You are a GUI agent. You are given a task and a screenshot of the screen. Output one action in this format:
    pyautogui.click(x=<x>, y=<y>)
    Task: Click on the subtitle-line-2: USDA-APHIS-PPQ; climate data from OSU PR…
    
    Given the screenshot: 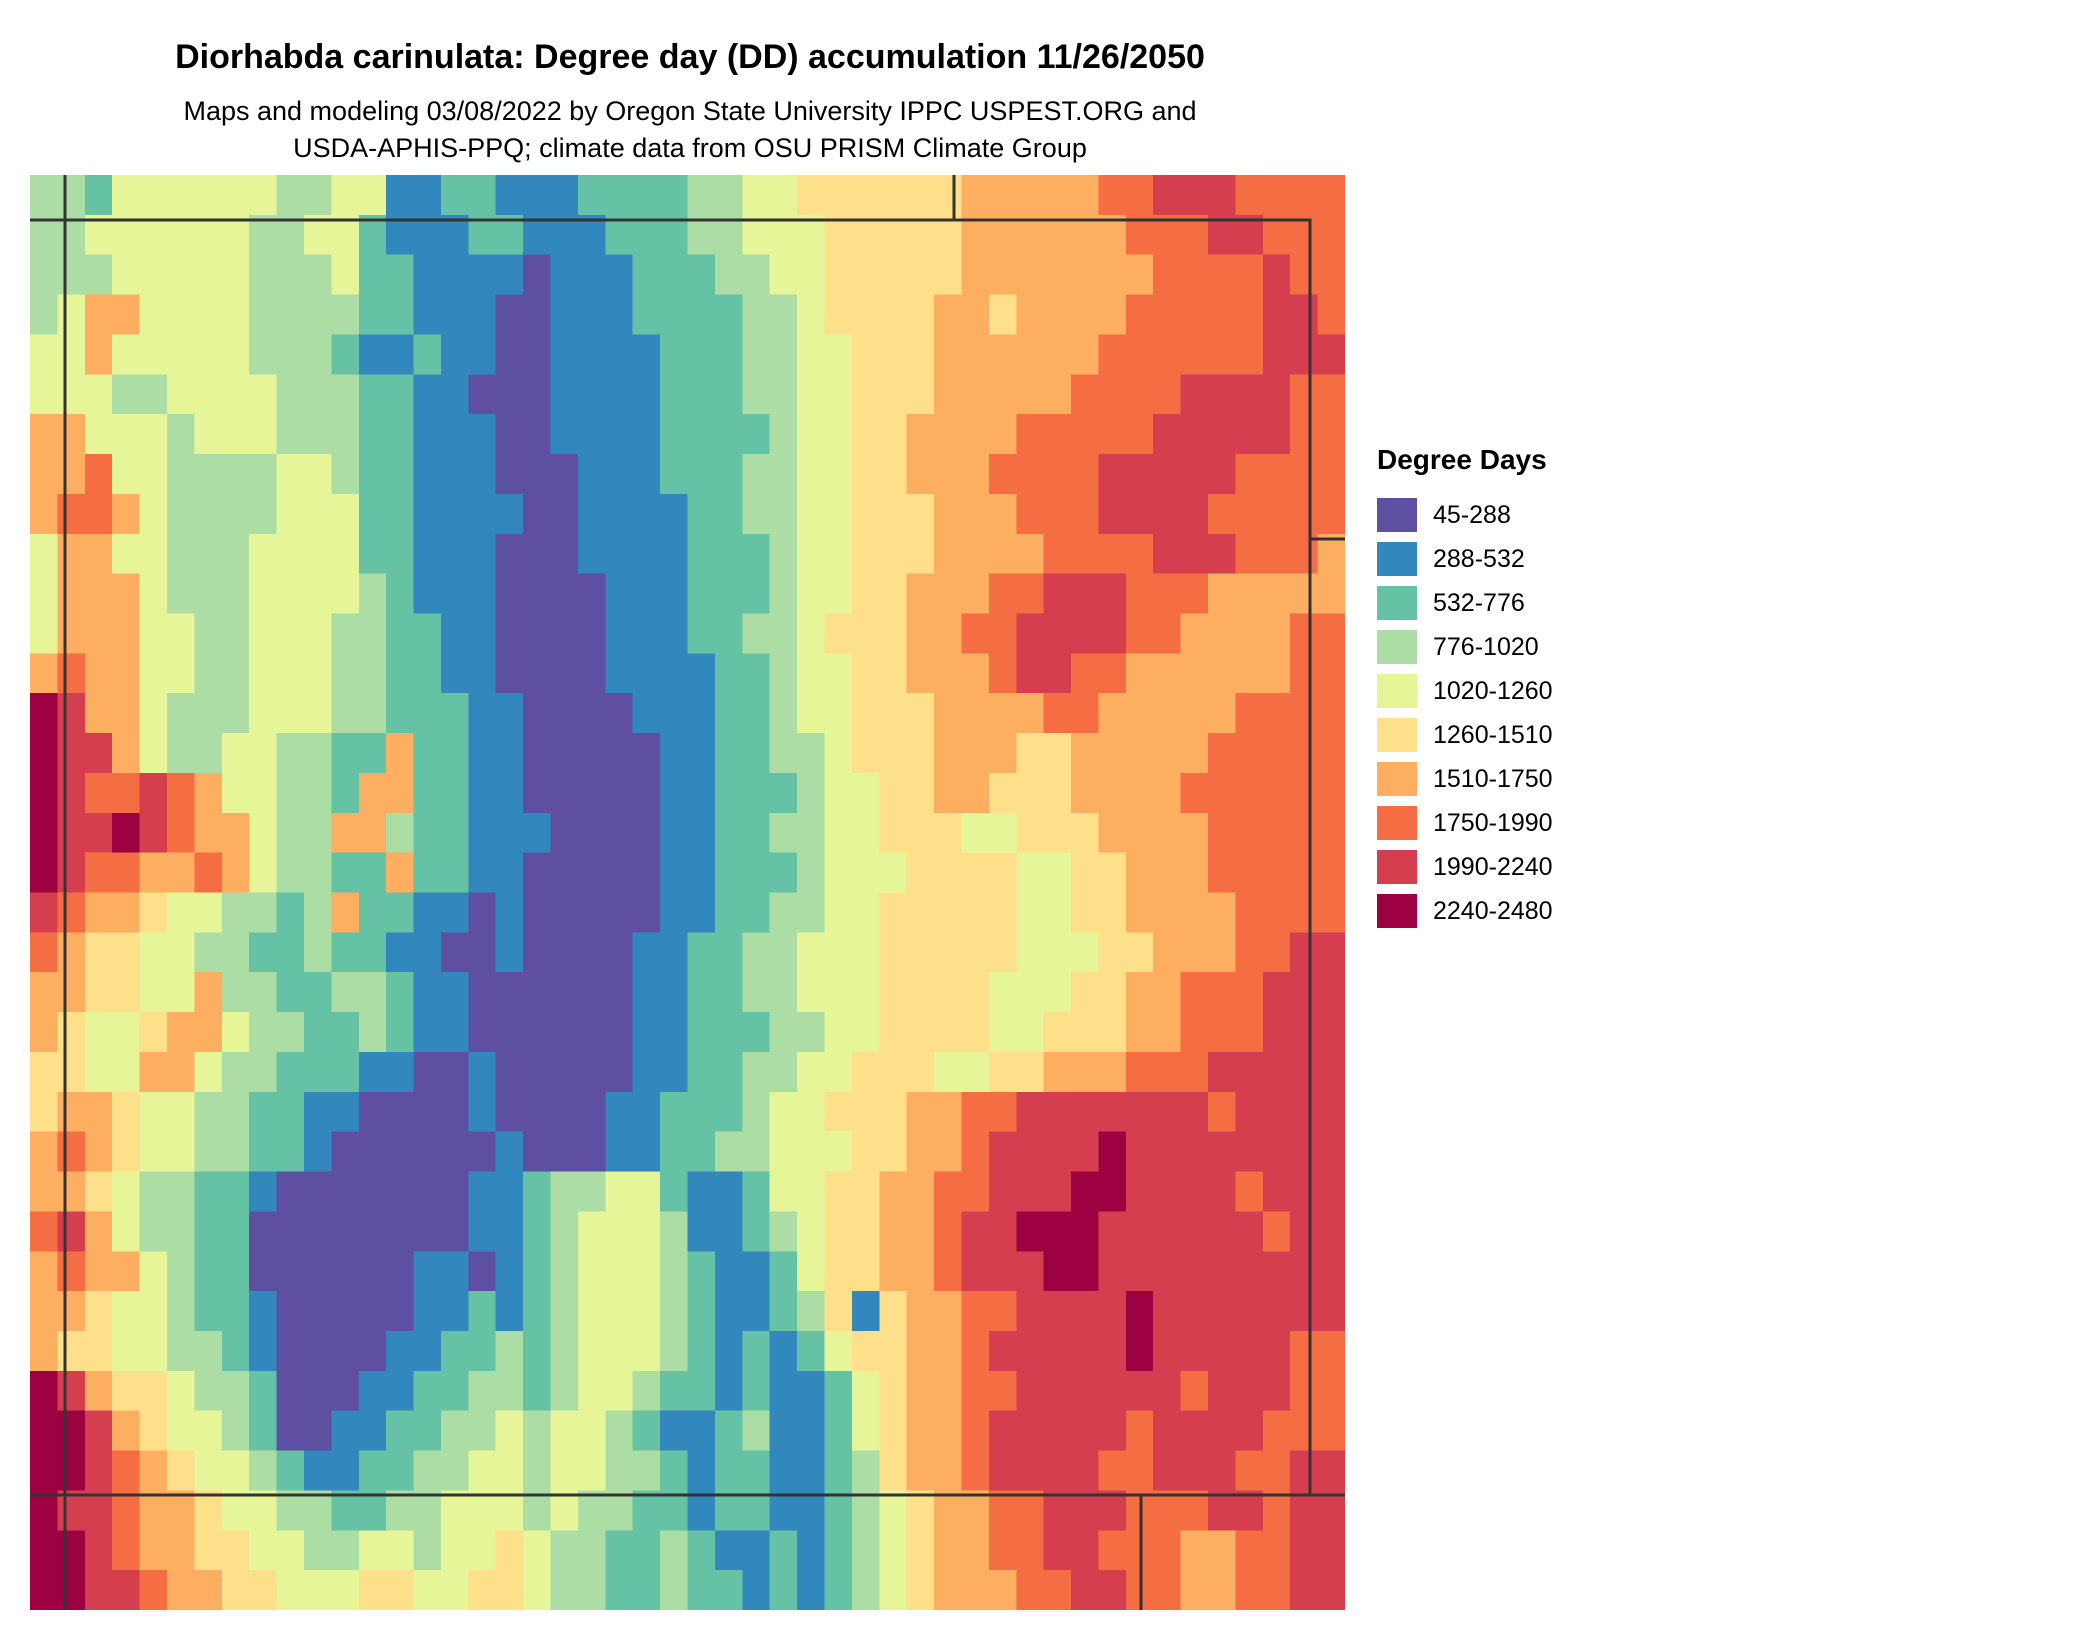 What is the action you would take?
    pyautogui.click(x=690, y=148)
    